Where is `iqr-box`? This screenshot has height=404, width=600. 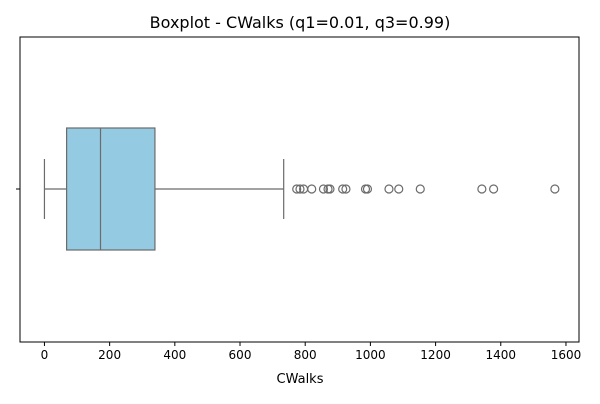
iqr-box is located at coordinates (111, 189).